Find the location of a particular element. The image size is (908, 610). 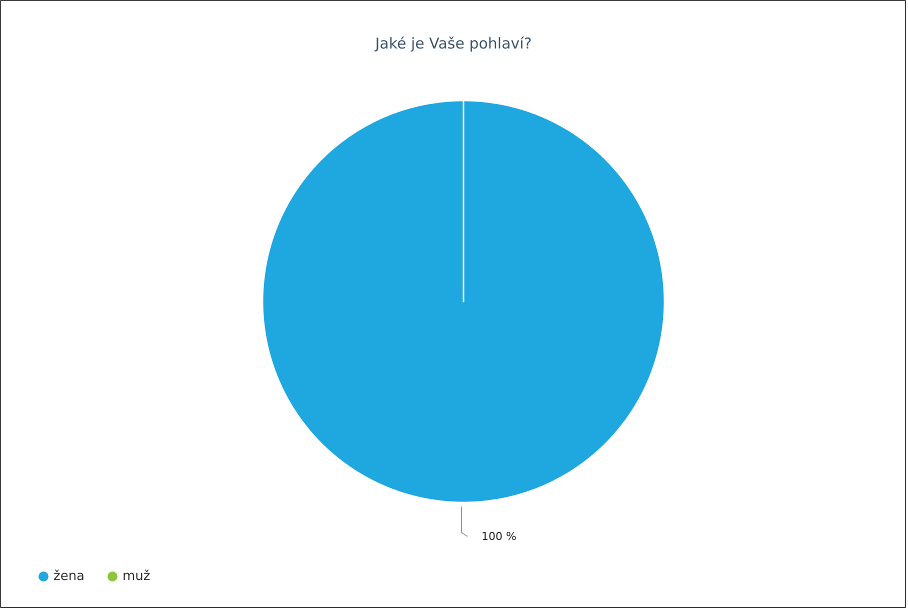

legend-label: žena is located at coordinates (69, 576).